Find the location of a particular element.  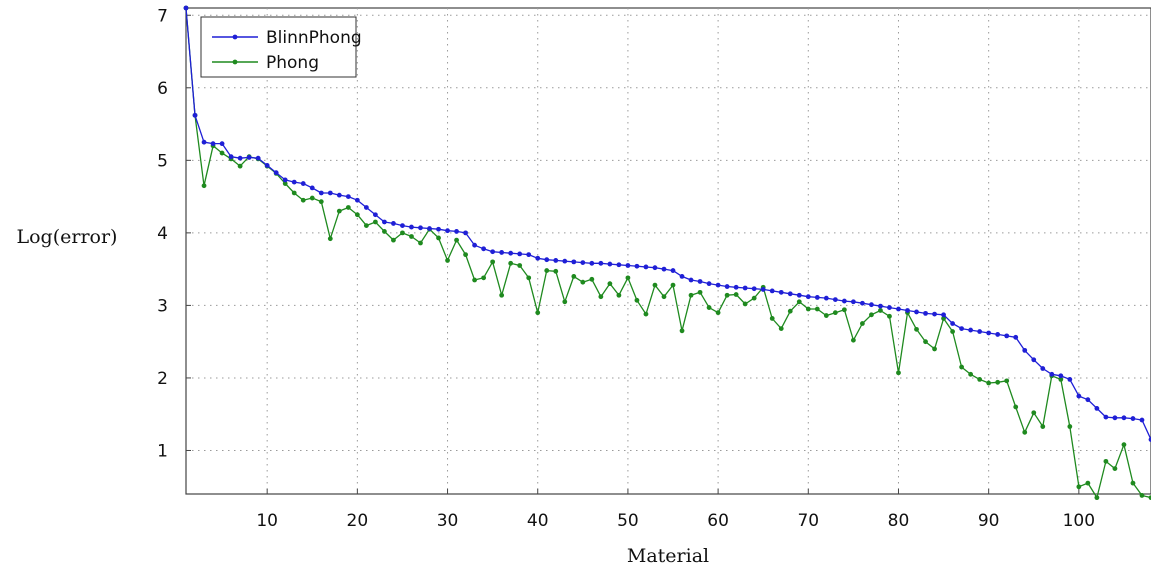

legend-label-blinnphong: BlinnPhong is located at coordinates (314, 38).